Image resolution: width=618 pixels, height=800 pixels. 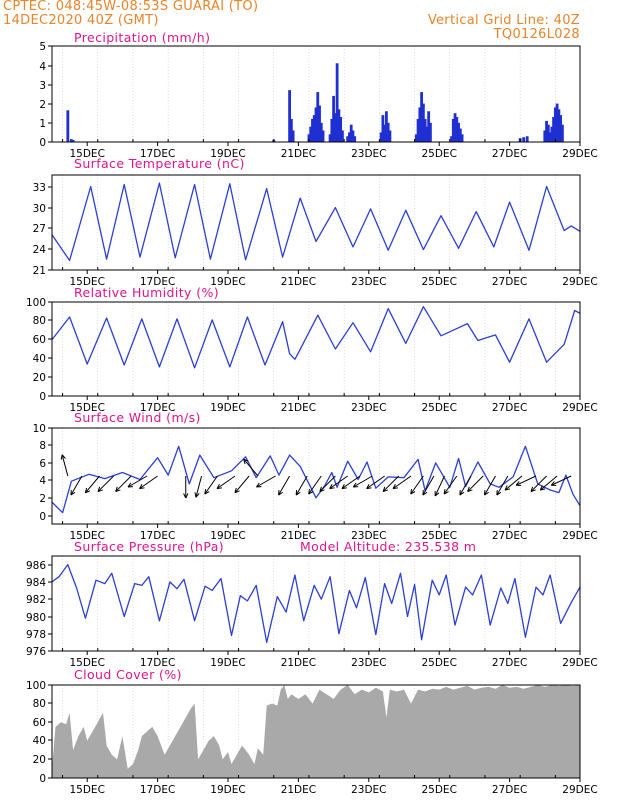 I want to click on y-tick-label: 984, so click(x=36, y=583).